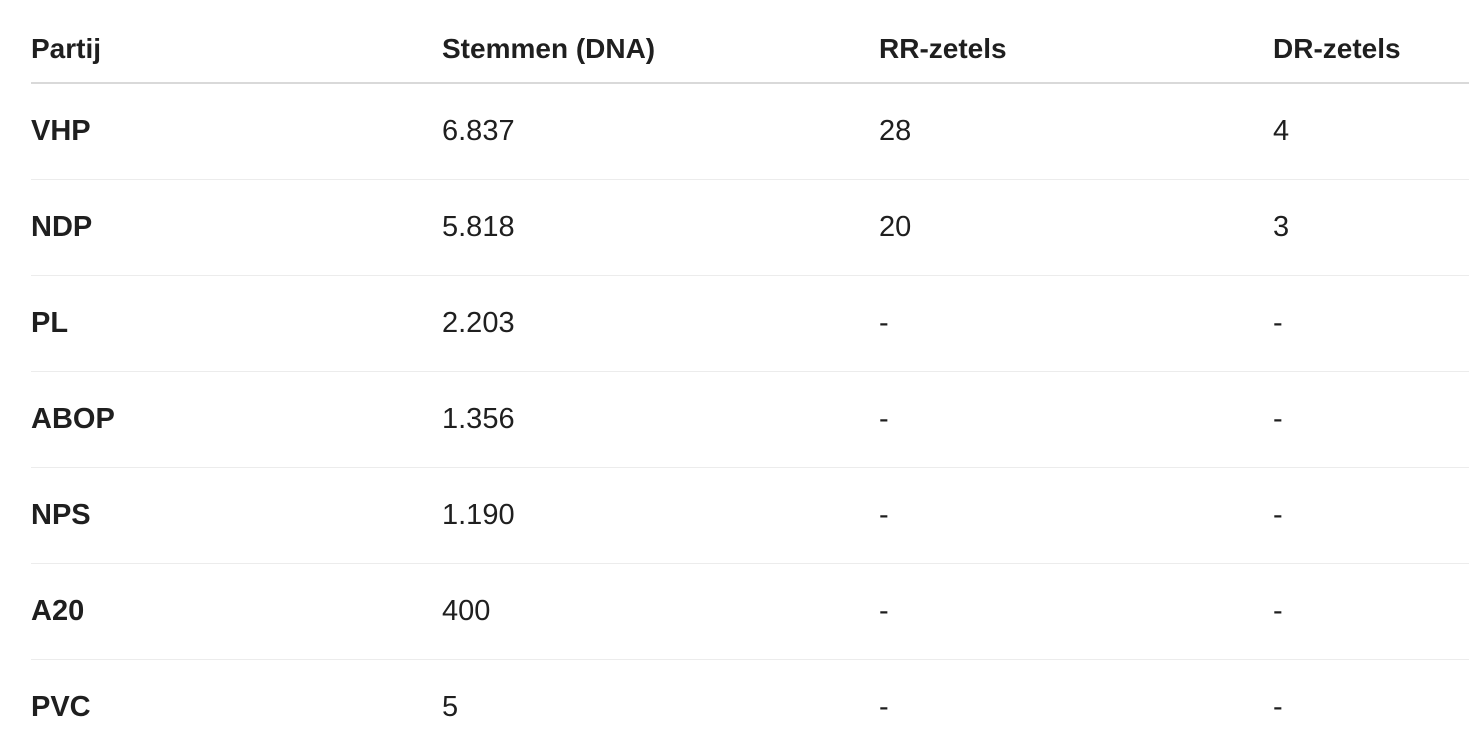 Image resolution: width=1469 pixels, height=755 pixels. What do you see at coordinates (750, 516) in the screenshot?
I see `table-row: NPS 1.190 - -` at bounding box center [750, 516].